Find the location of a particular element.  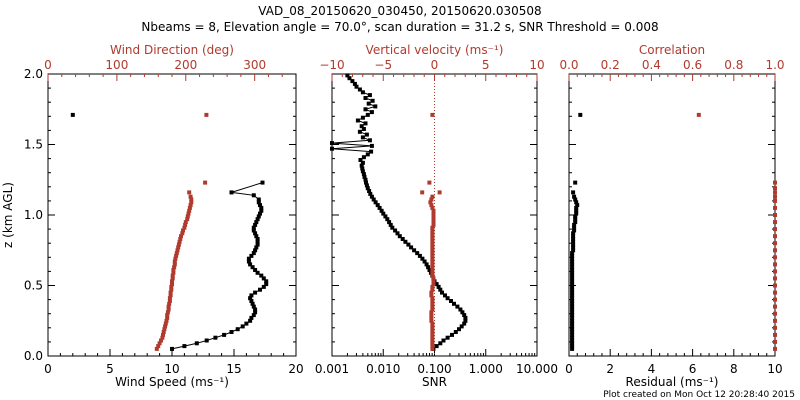

top-tick-label: 100 is located at coordinates (116, 65).